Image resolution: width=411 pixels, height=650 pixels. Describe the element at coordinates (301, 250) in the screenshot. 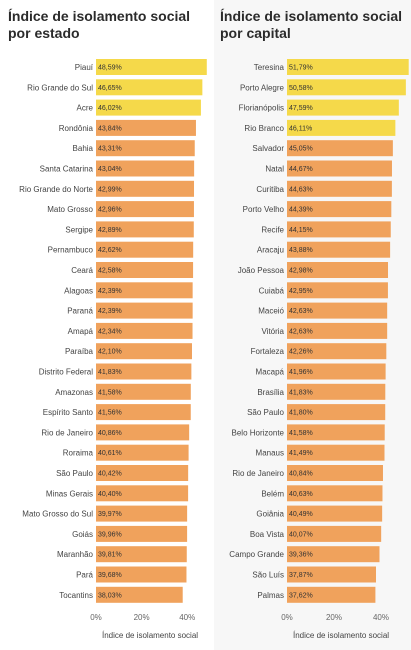

I see `data-label: 43,88%` at that location.